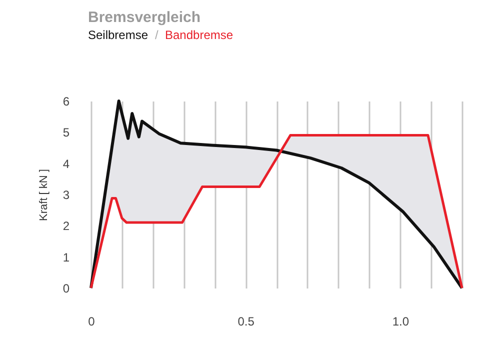 The image size is (482, 347). I want to click on x-tick-label: 0, so click(92, 321).